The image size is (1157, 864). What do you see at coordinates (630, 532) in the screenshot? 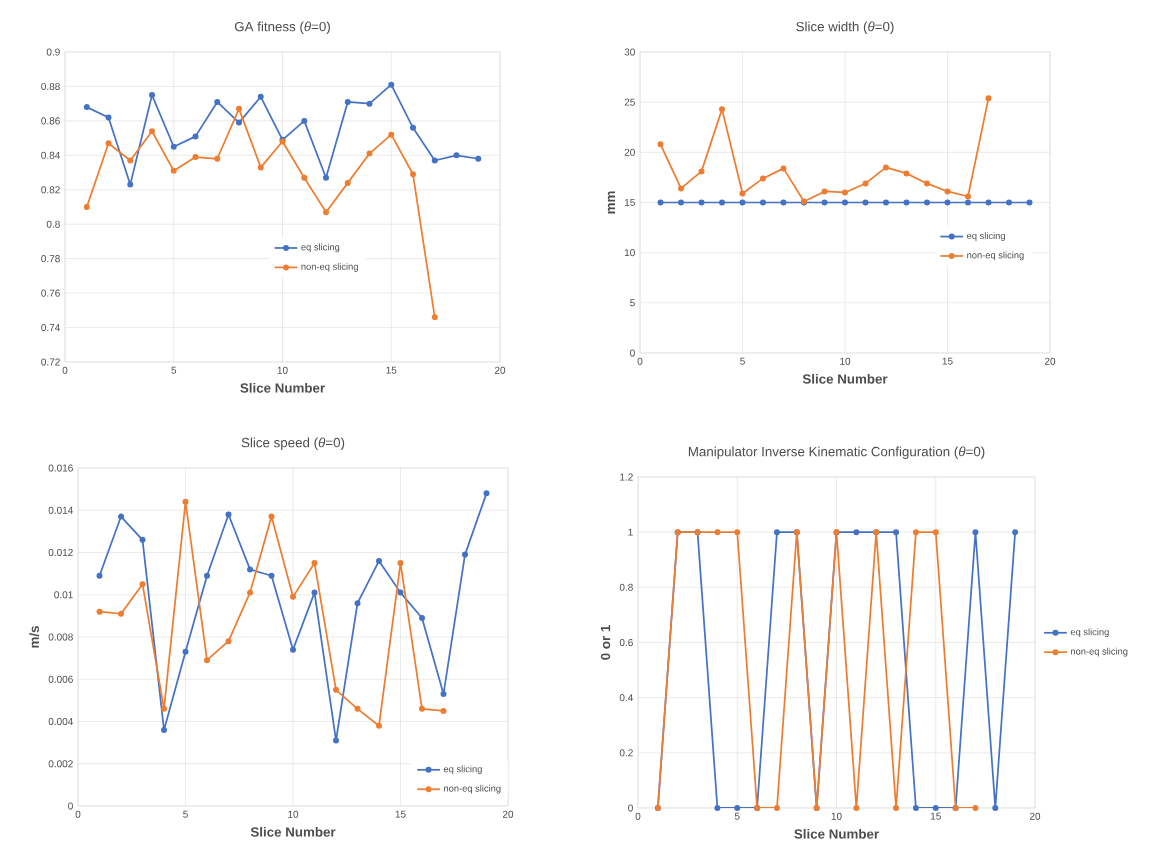
I see `y-tick-label: 1` at bounding box center [630, 532].